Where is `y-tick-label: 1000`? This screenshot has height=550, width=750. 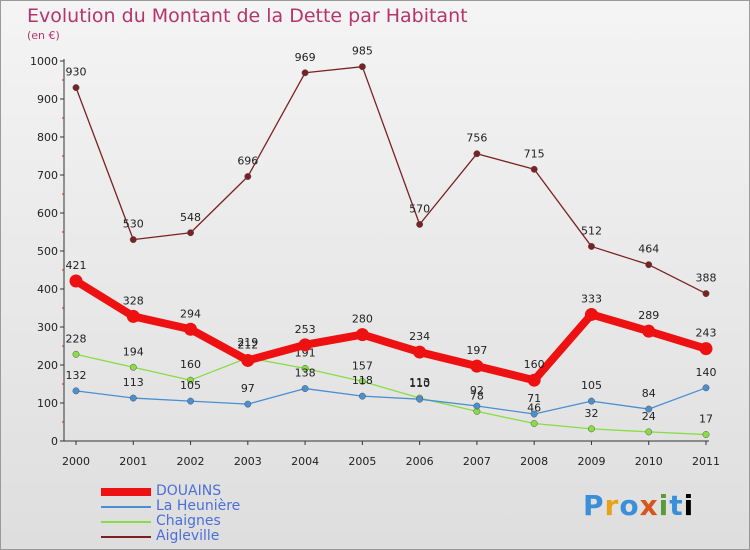 y-tick-label: 1000 is located at coordinates (44, 61).